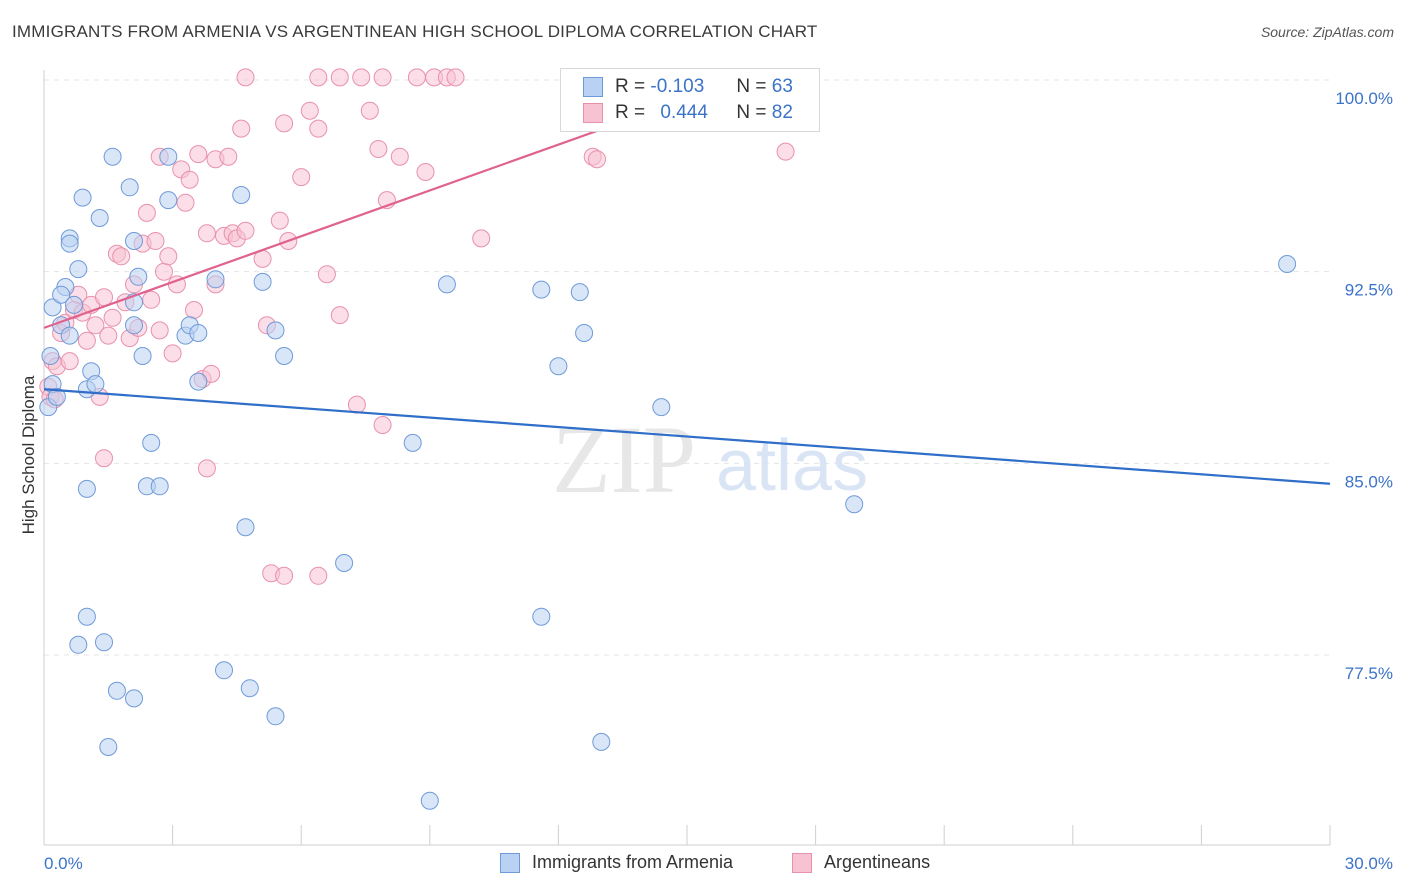 The image size is (1406, 892). Describe the element at coordinates (593, 113) in the screenshot. I see `argentinean-swatch` at that location.